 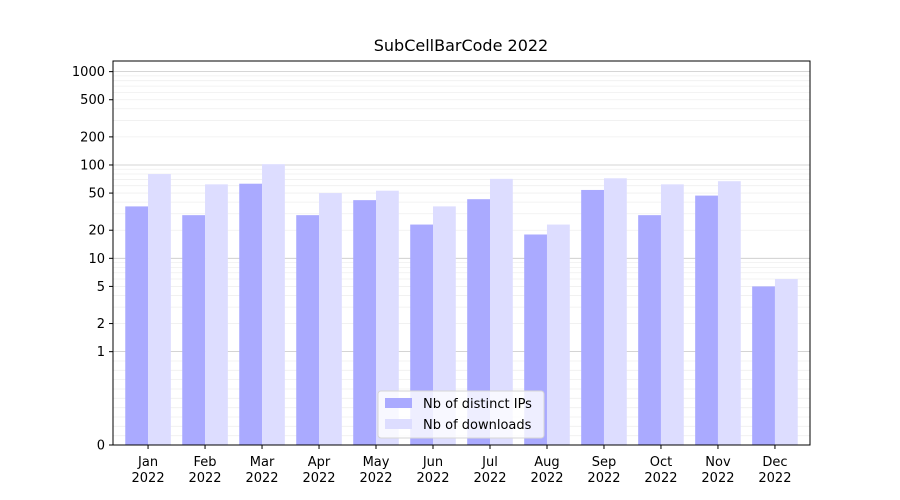 What do you see at coordinates (262, 462) in the screenshot?
I see `x-tick-month: Mar` at bounding box center [262, 462].